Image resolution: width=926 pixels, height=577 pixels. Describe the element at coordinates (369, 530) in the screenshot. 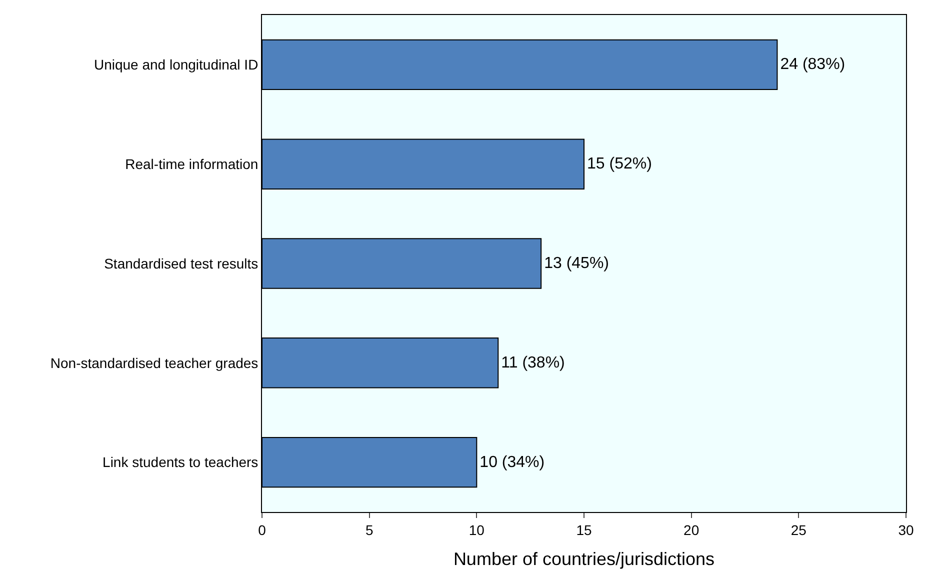

I see `x-tick-label: 5` at that location.